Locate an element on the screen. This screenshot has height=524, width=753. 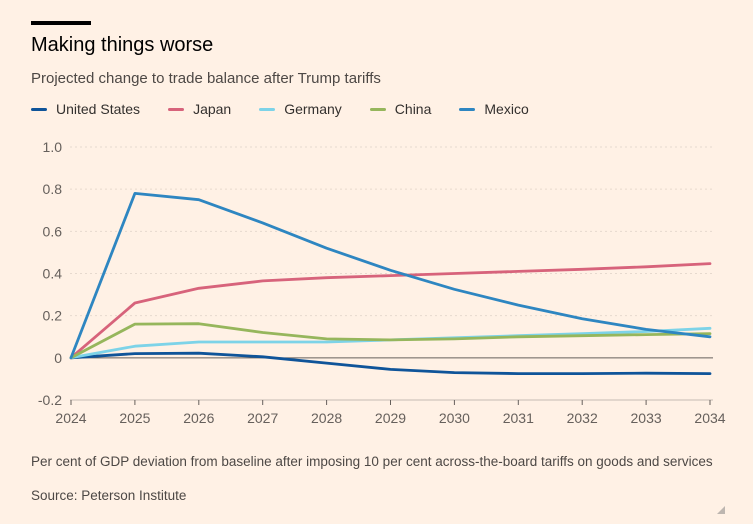
x-tick-label: 2030 is located at coordinates (454, 418).